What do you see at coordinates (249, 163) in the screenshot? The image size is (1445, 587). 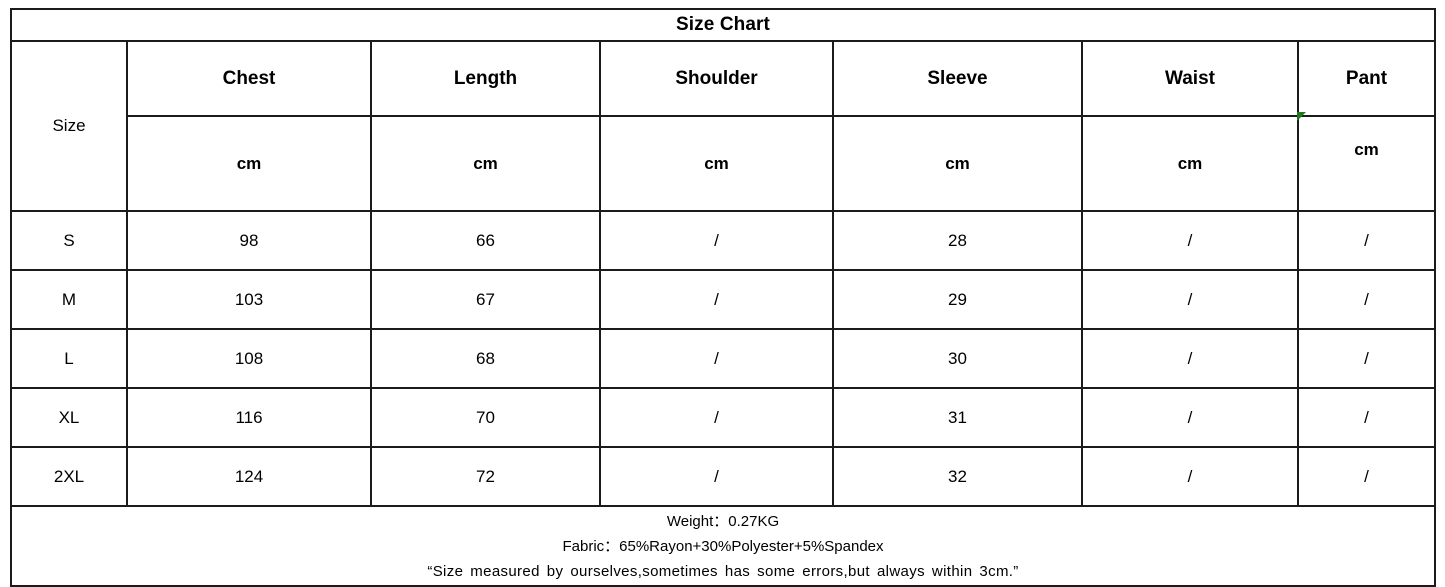 I see `unit-chest: cm` at bounding box center [249, 163].